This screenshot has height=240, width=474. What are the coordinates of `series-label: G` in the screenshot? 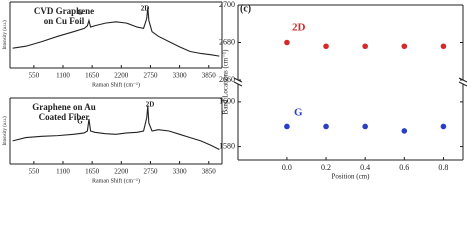 It's located at (298, 113).